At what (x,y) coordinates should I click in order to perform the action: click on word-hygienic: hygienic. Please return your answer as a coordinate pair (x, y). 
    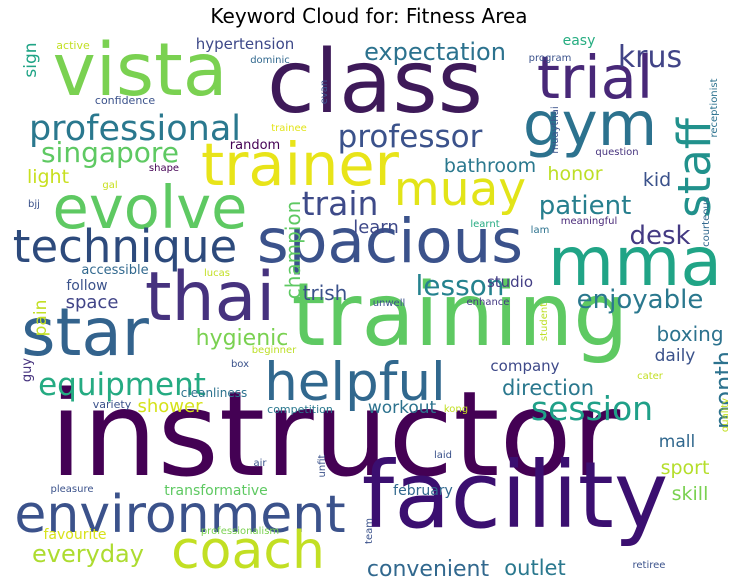
    Looking at the image, I should click on (242, 338).